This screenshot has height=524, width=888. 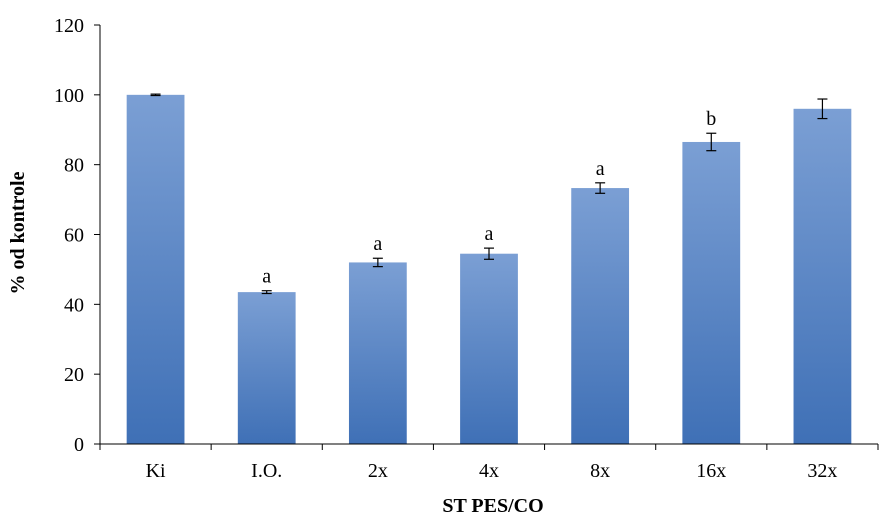 What do you see at coordinates (377, 353) in the screenshot?
I see `bar-2x` at bounding box center [377, 353].